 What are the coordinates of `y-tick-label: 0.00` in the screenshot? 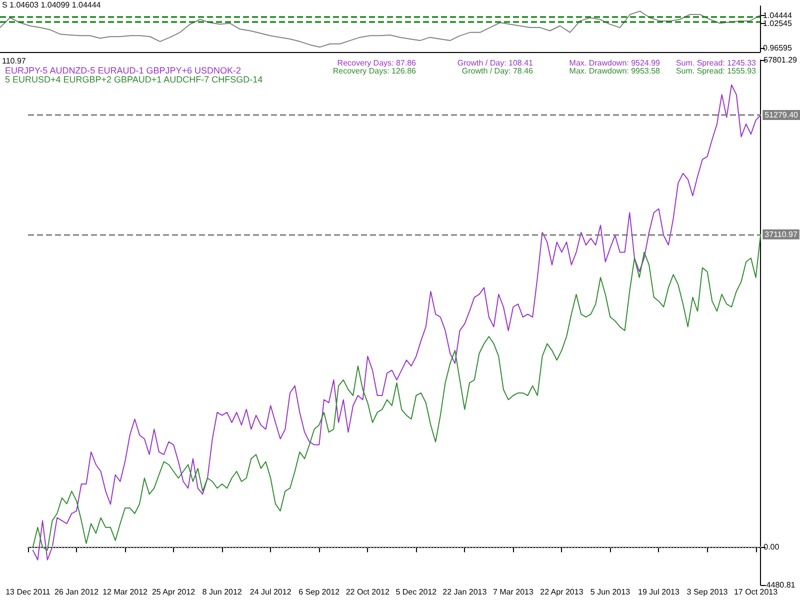 It's located at (772, 547).